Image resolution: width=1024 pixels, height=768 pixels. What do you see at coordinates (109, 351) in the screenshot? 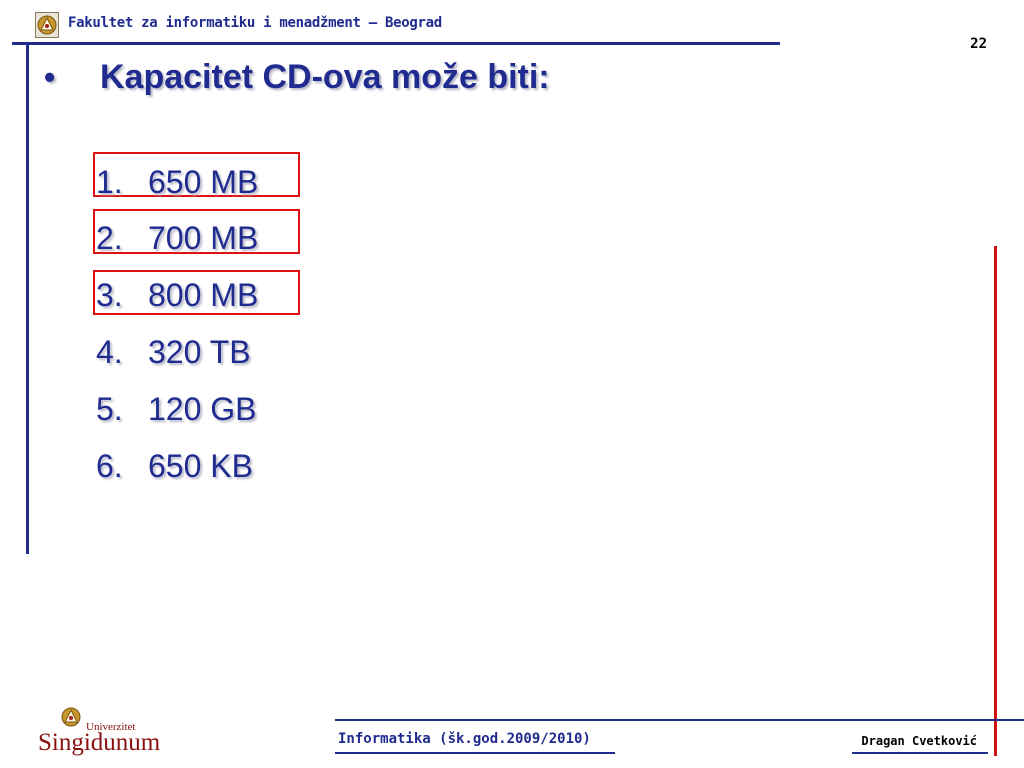
I see `option-number: 4.` at bounding box center [109, 351].